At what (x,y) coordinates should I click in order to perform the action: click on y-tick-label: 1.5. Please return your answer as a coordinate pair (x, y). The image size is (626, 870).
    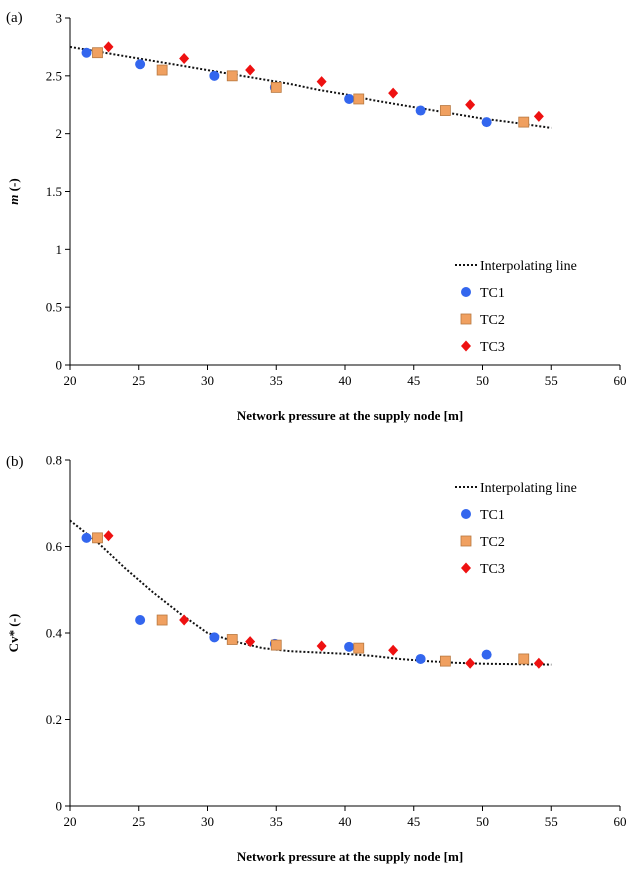
    Looking at the image, I should click on (54, 191).